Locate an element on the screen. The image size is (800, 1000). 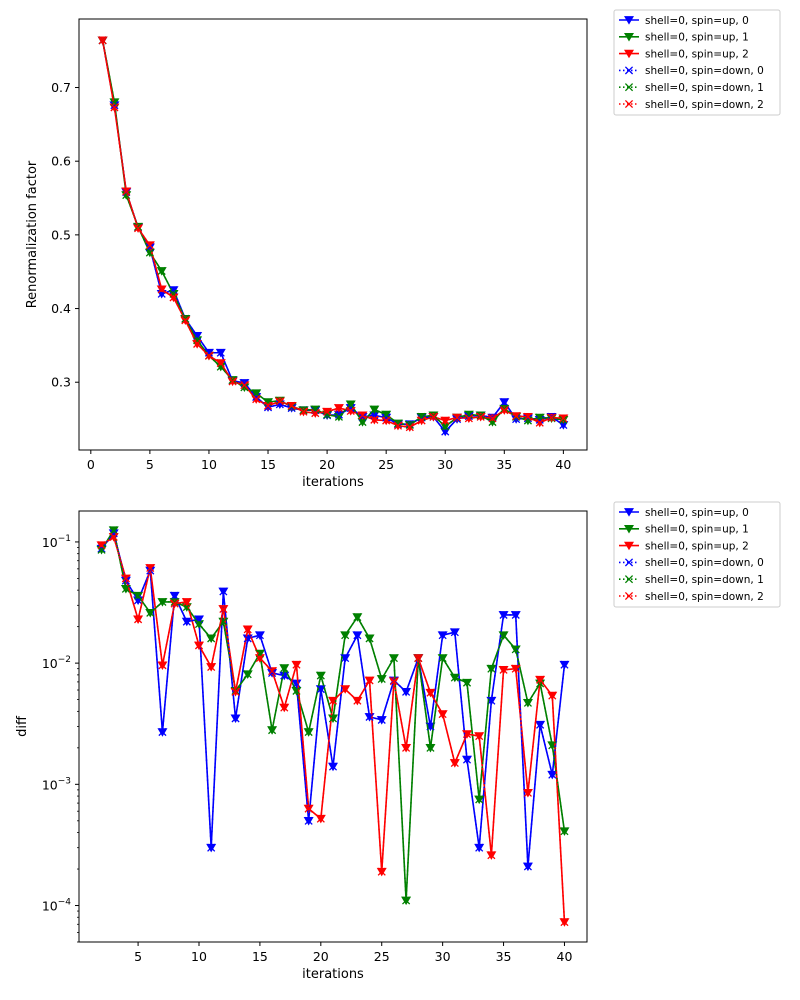
legend-label: shell=0, spin=down, 0 is located at coordinates (704, 563).